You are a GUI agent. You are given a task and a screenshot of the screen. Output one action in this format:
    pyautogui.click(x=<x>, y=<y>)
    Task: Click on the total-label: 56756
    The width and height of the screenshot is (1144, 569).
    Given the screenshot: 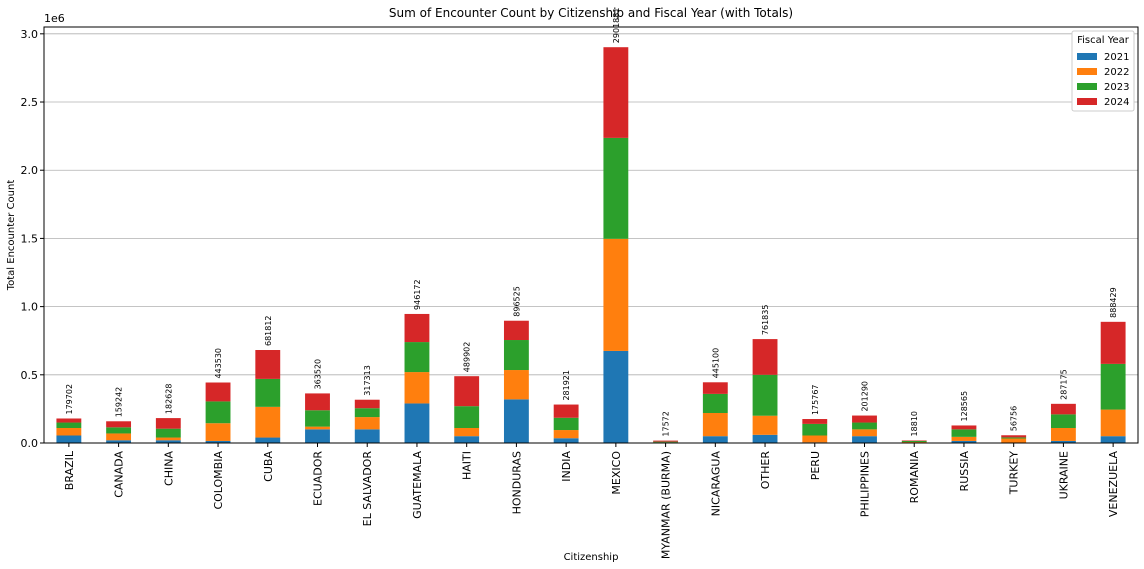 What is the action you would take?
    pyautogui.click(x=1014, y=418)
    